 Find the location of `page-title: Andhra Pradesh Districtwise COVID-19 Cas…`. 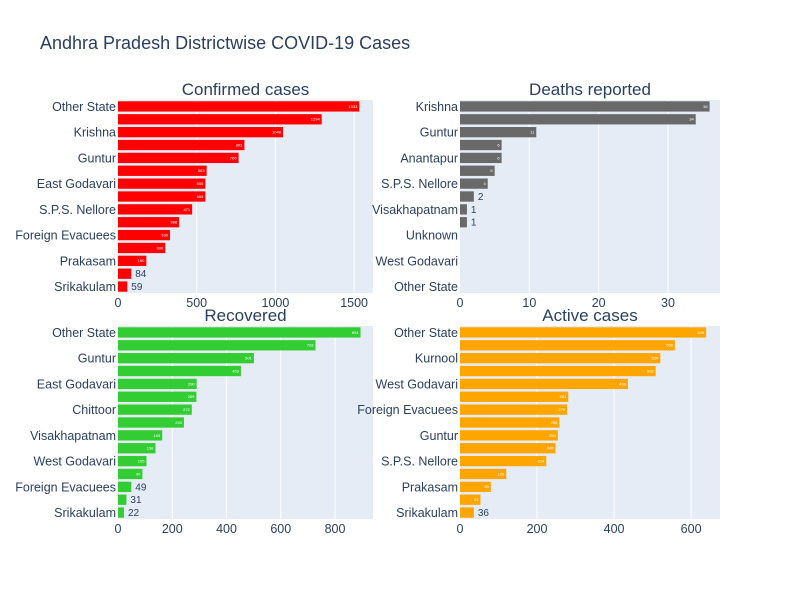

page-title: Andhra Pradesh Districtwise COVID-19 Cas… is located at coordinates (225, 43).